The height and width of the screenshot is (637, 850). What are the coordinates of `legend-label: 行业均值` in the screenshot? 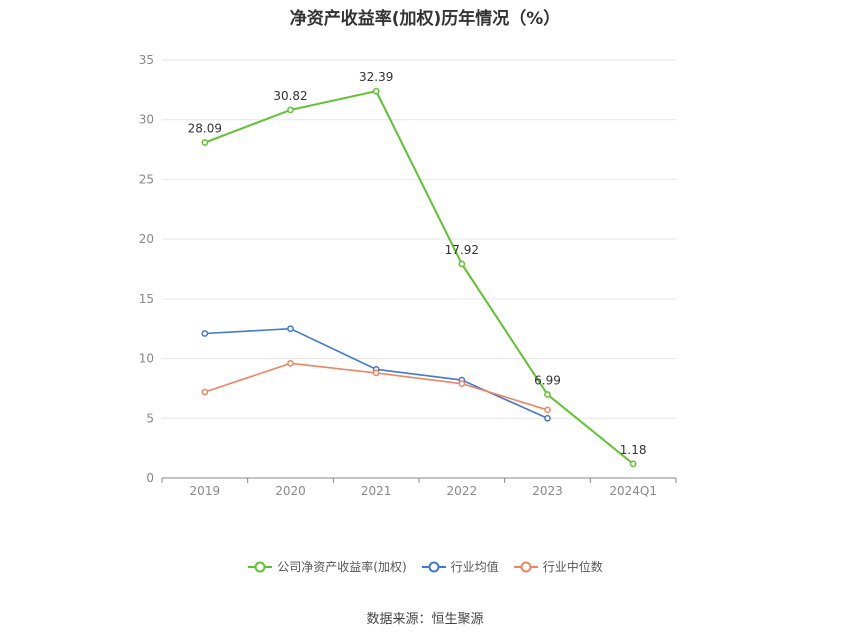 It's located at (474, 567).